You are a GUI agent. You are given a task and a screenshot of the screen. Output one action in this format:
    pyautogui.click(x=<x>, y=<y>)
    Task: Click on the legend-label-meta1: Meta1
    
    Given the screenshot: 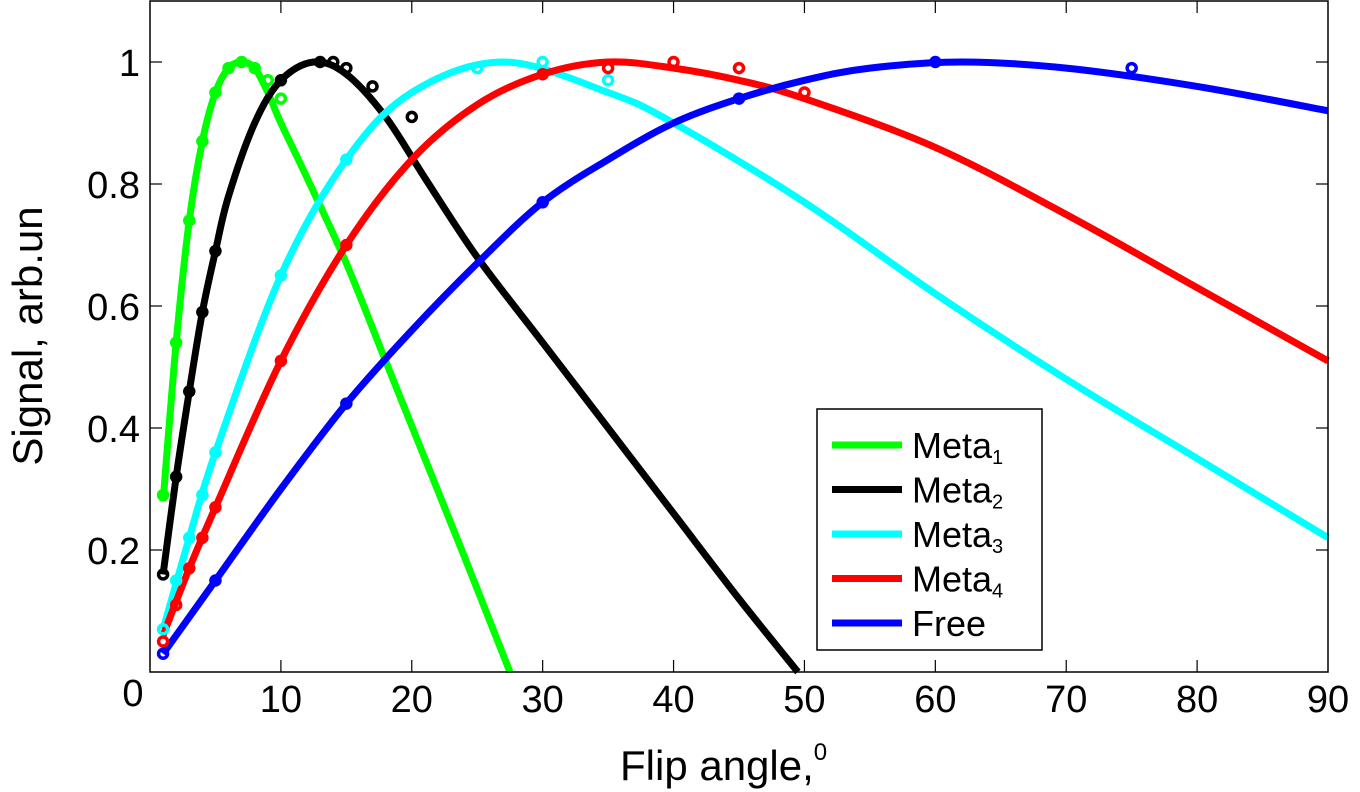 What is the action you would take?
    pyautogui.click(x=957, y=447)
    